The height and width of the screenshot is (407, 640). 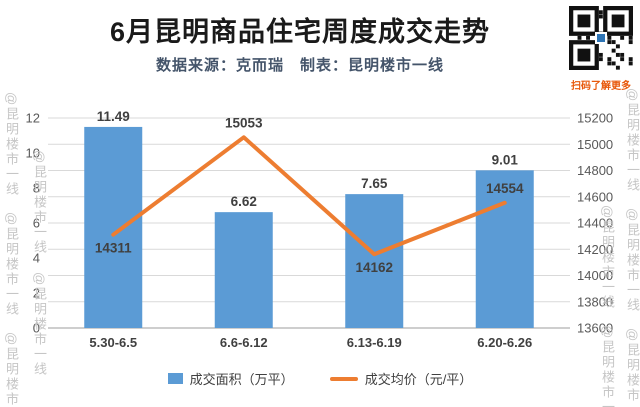 I want to click on legend-item-price: 成交均价（元/平）, so click(x=401, y=378).